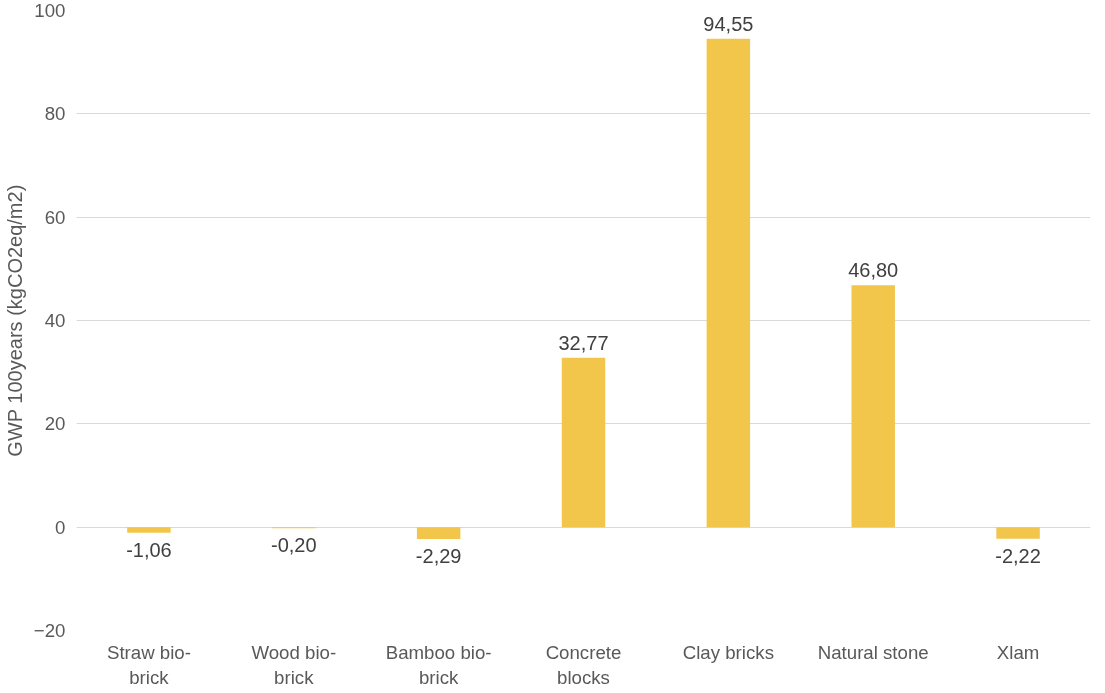  I want to click on x-tick-label: Straw bio- brick, so click(148, 664).